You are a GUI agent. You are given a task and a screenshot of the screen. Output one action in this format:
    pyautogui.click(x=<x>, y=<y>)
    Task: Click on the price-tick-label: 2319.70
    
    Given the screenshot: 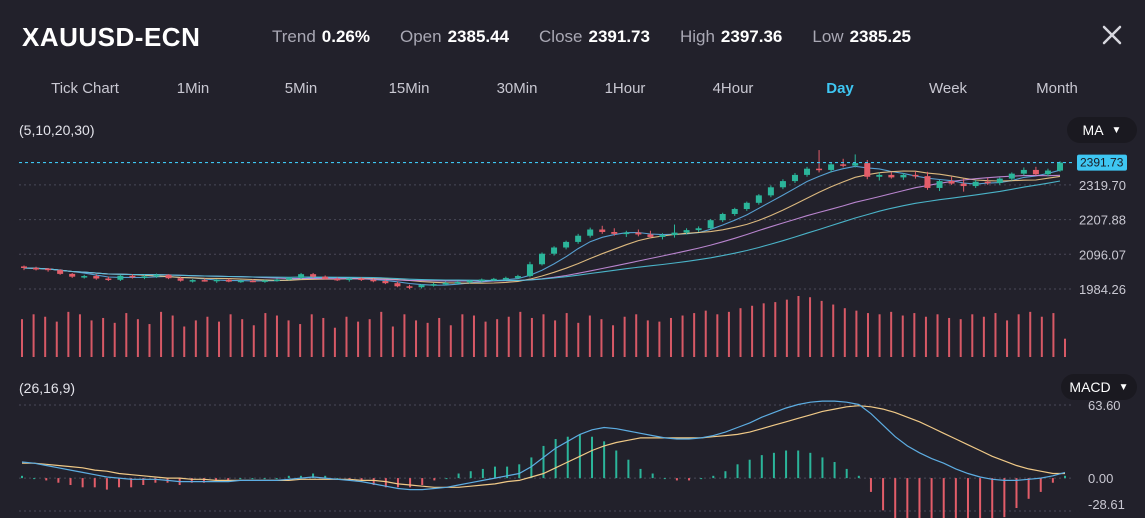 What is the action you would take?
    pyautogui.click(x=1102, y=185)
    